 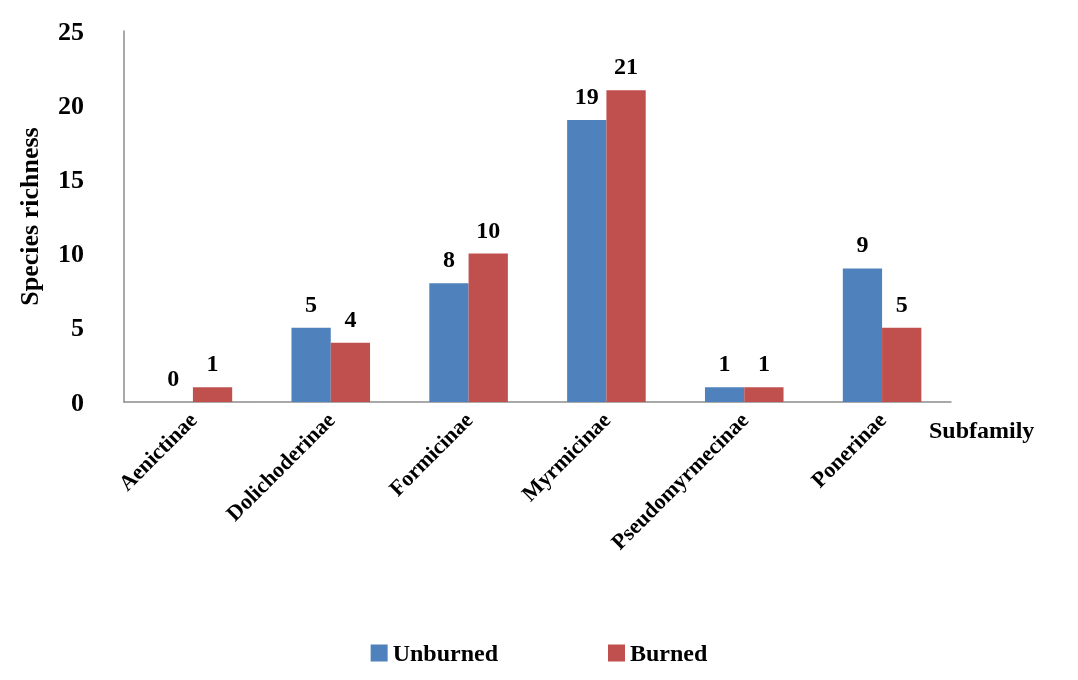 I want to click on data-label: 9, so click(x=862, y=244).